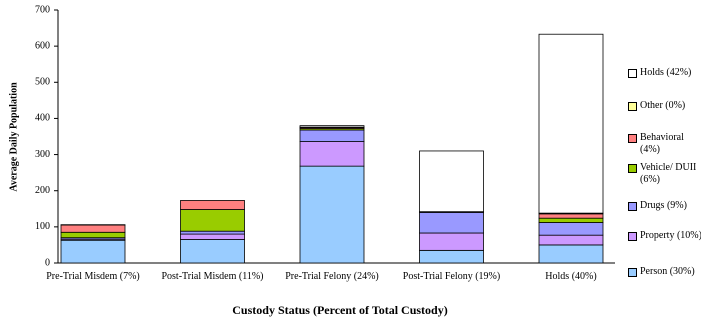 Image resolution: width=701 pixels, height=322 pixels. Describe the element at coordinates (42, 45) in the screenshot. I see `y-tick-label: 600` at that location.